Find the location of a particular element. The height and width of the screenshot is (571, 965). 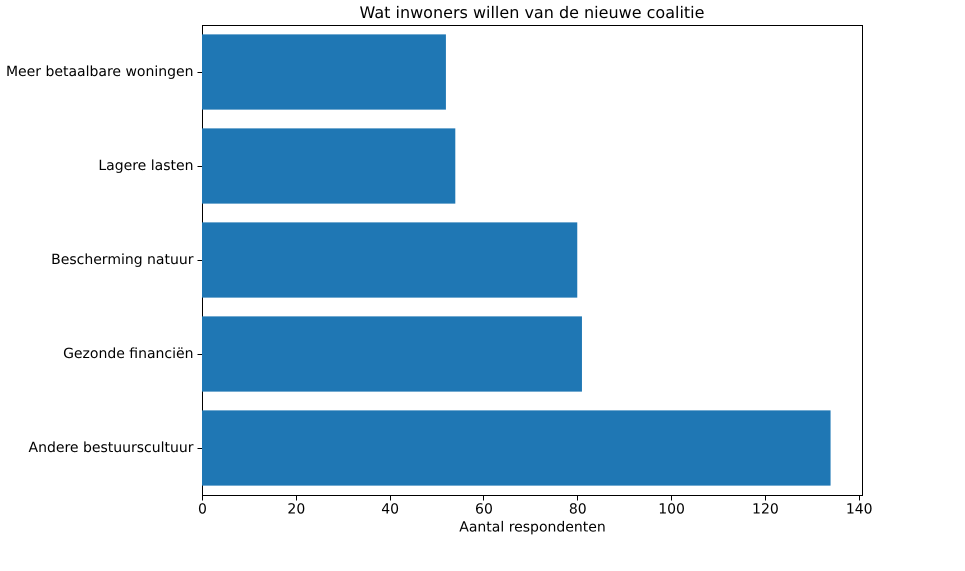

x-tick-label: 120 is located at coordinates (765, 510).